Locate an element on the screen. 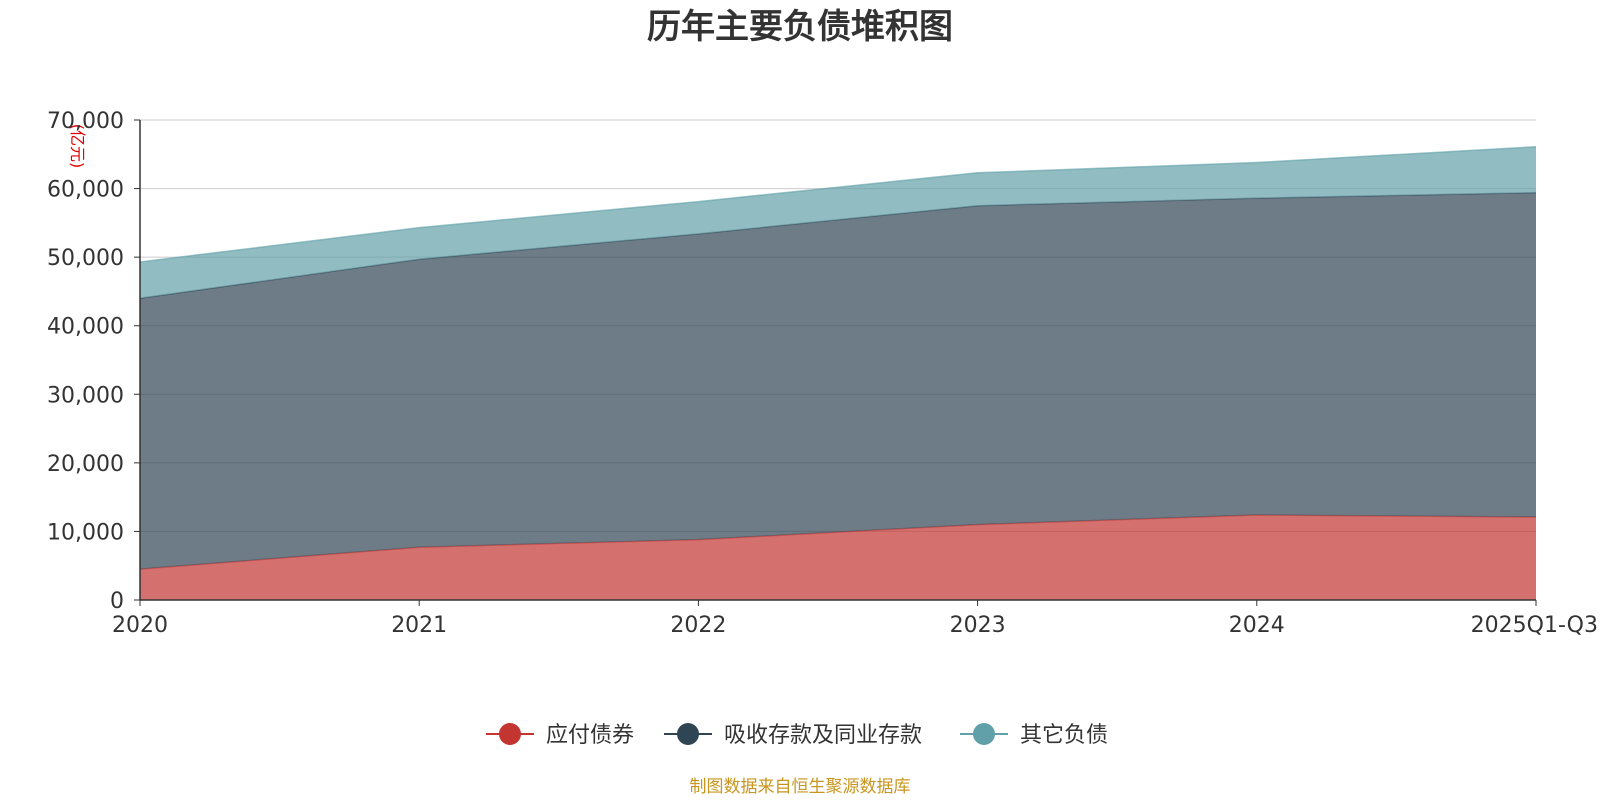 Image resolution: width=1600 pixels, height=800 pixels. y-axis-unit-label: (亿元) is located at coordinates (77, 146).